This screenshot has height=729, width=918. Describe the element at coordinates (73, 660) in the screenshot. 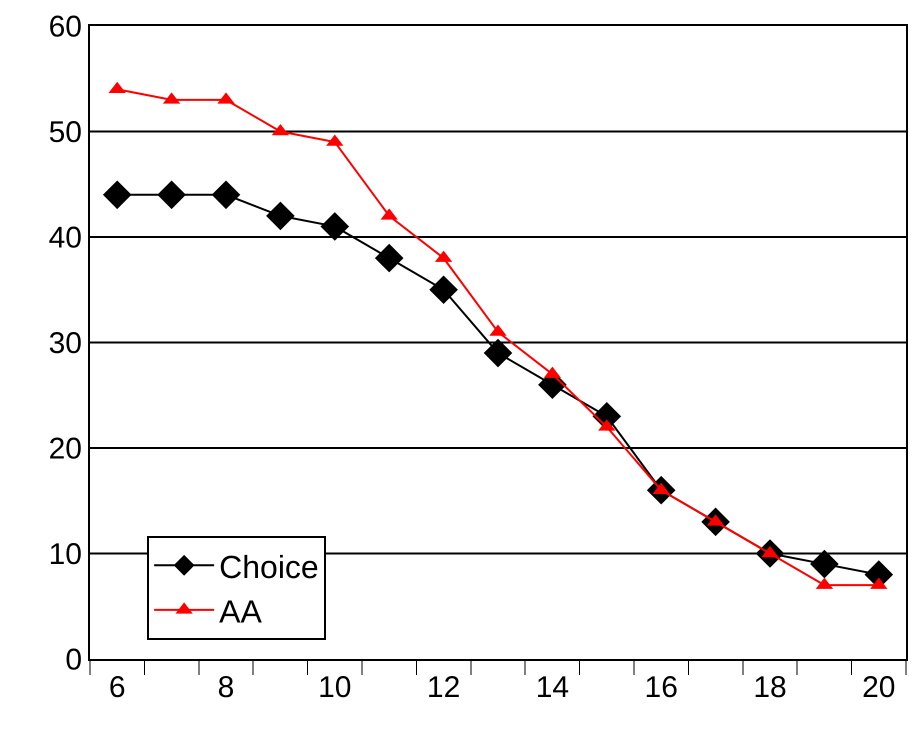

I see `y-tick-label: 0` at that location.